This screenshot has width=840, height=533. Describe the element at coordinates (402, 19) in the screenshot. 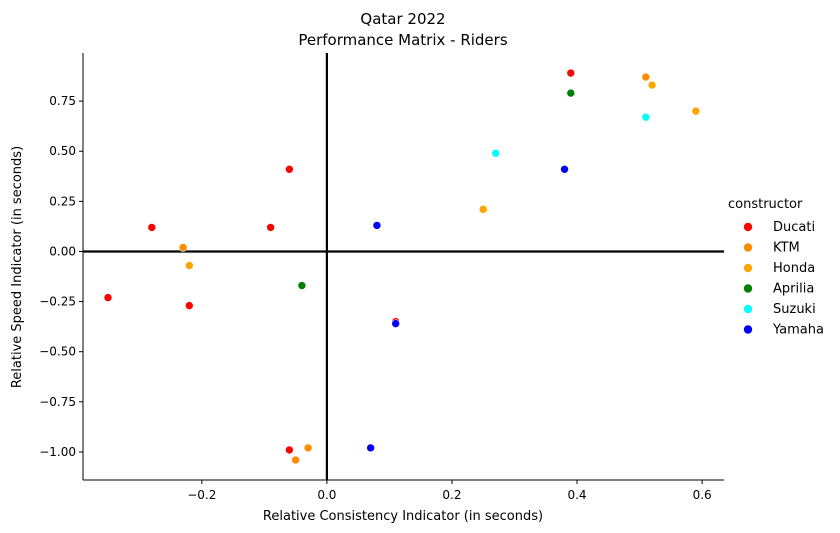

I see `chart-title: Qatar 2022` at that location.